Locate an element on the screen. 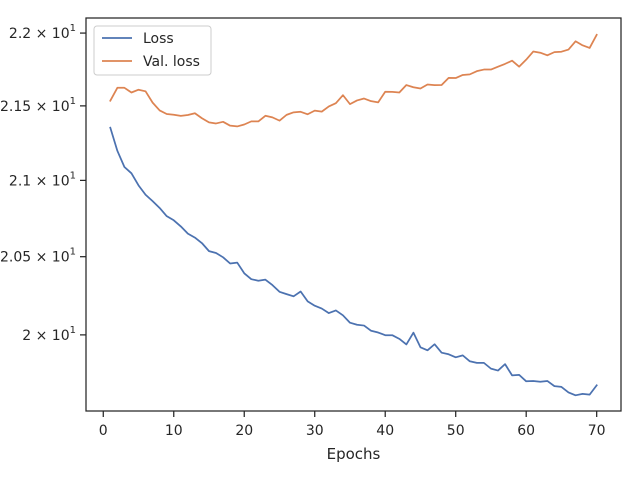 This screenshot has width=640, height=480. y-tick-mantissa: 2.15 is located at coordinates (15, 107).